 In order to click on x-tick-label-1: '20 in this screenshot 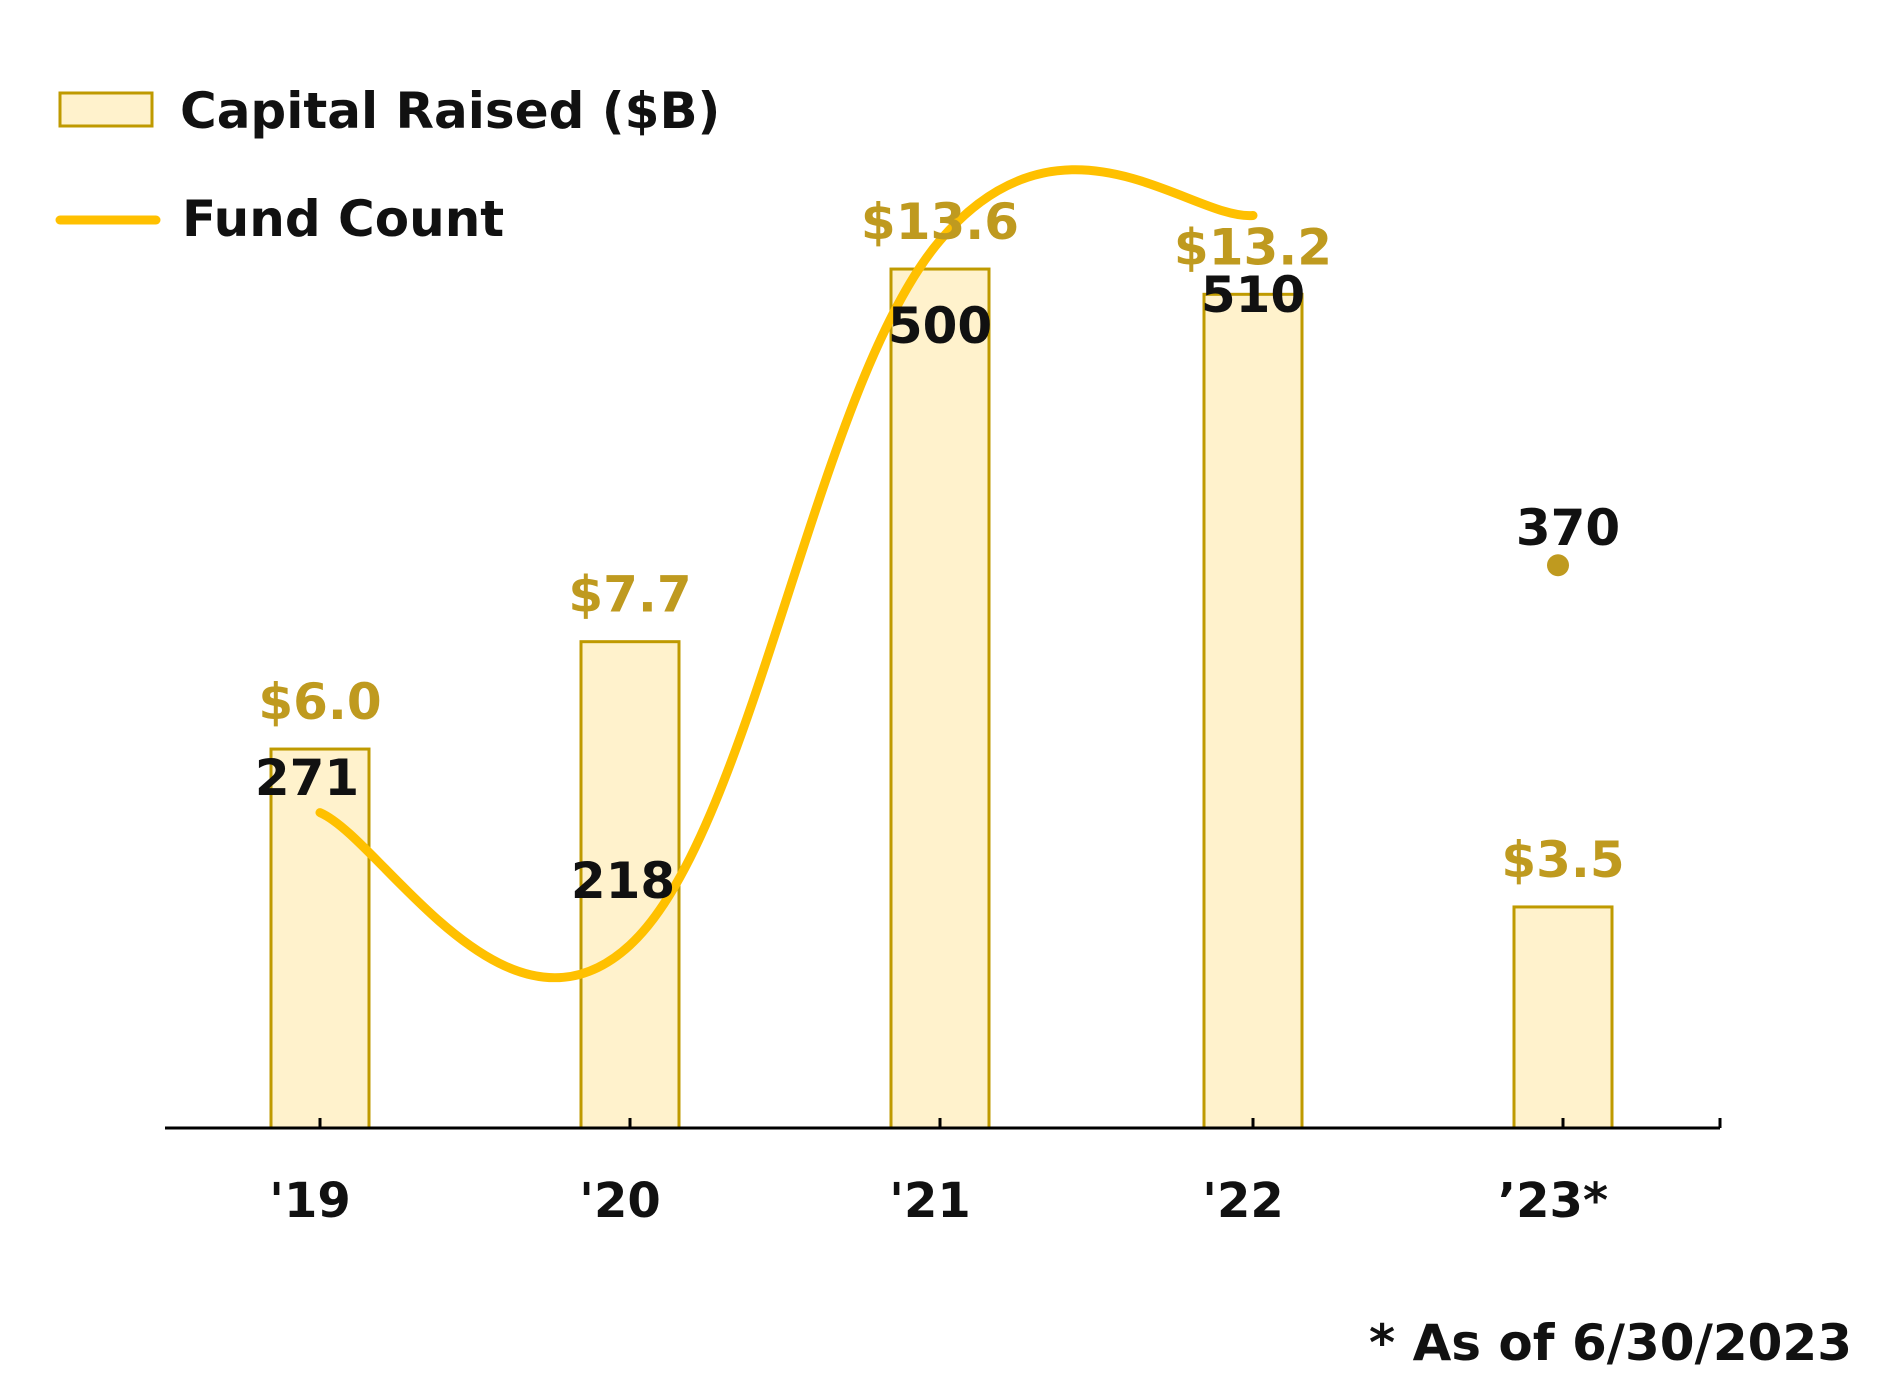, I will do `click(620, 1201)`.